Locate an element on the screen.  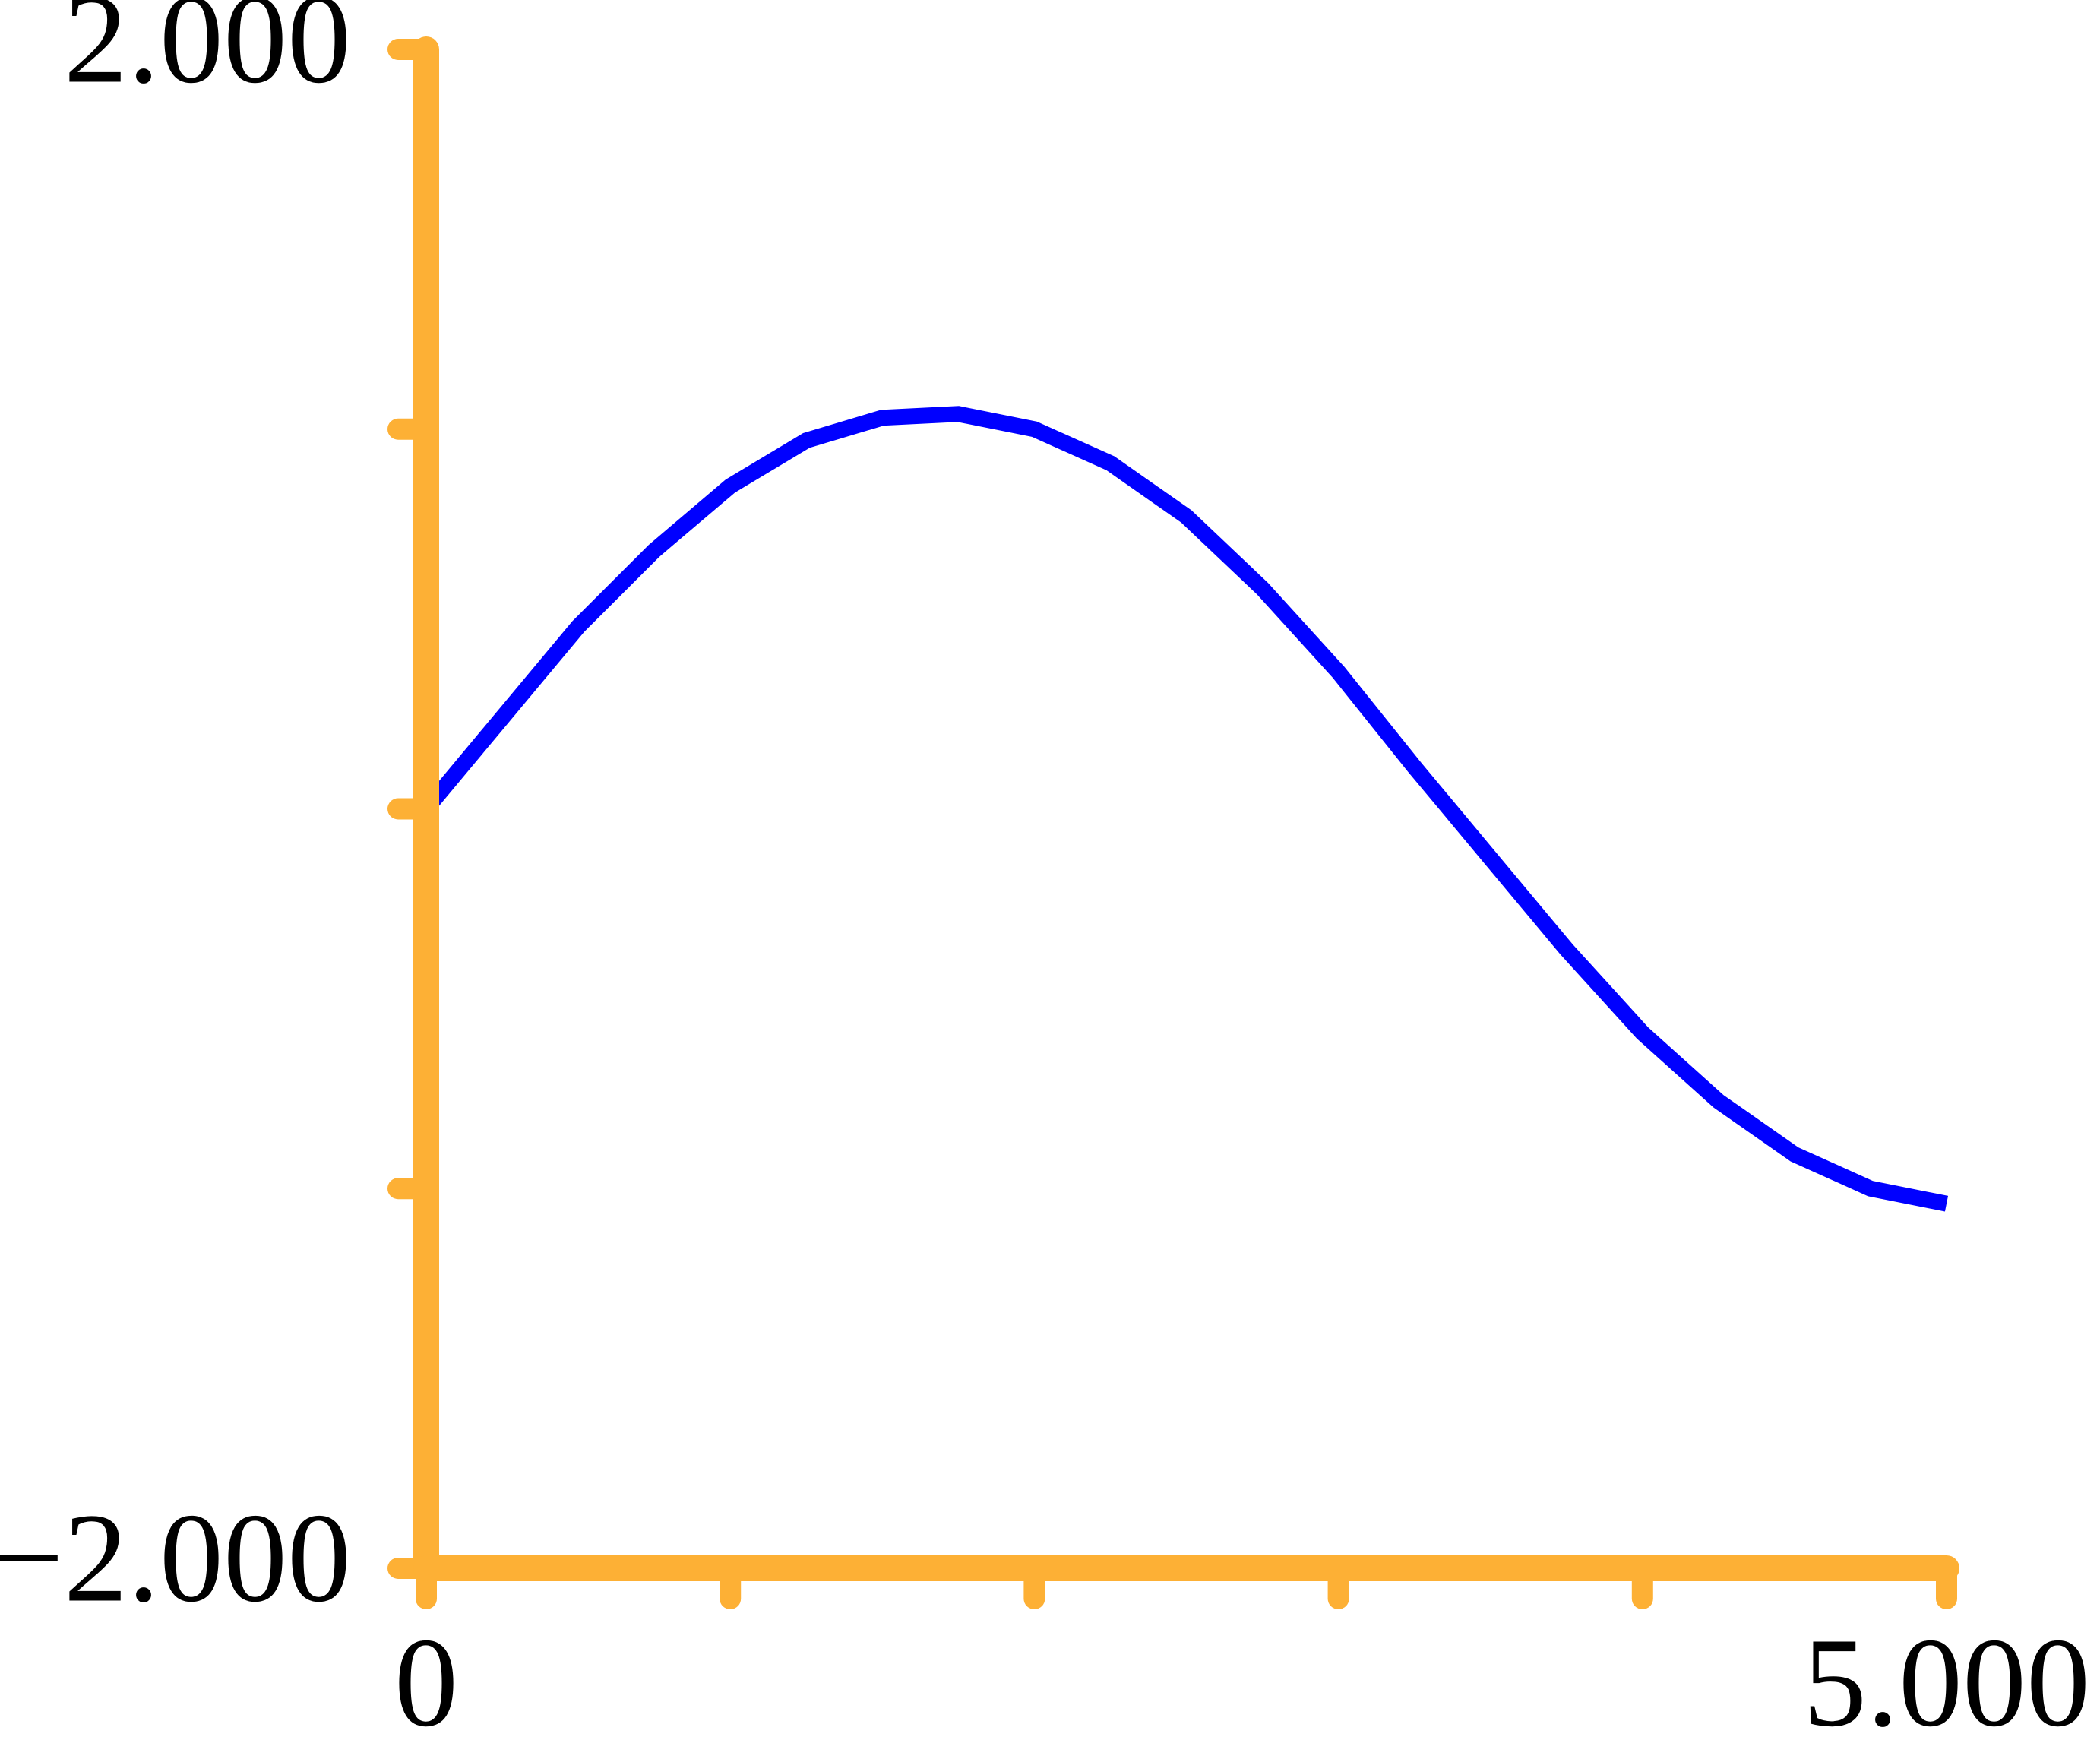
y-tick-label: 2.000 is located at coordinates (207, 55).